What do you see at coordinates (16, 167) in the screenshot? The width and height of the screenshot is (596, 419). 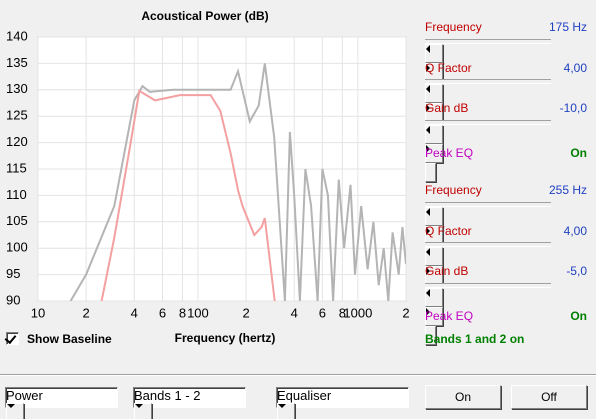 I see `y-tick-label: 115` at bounding box center [16, 167].